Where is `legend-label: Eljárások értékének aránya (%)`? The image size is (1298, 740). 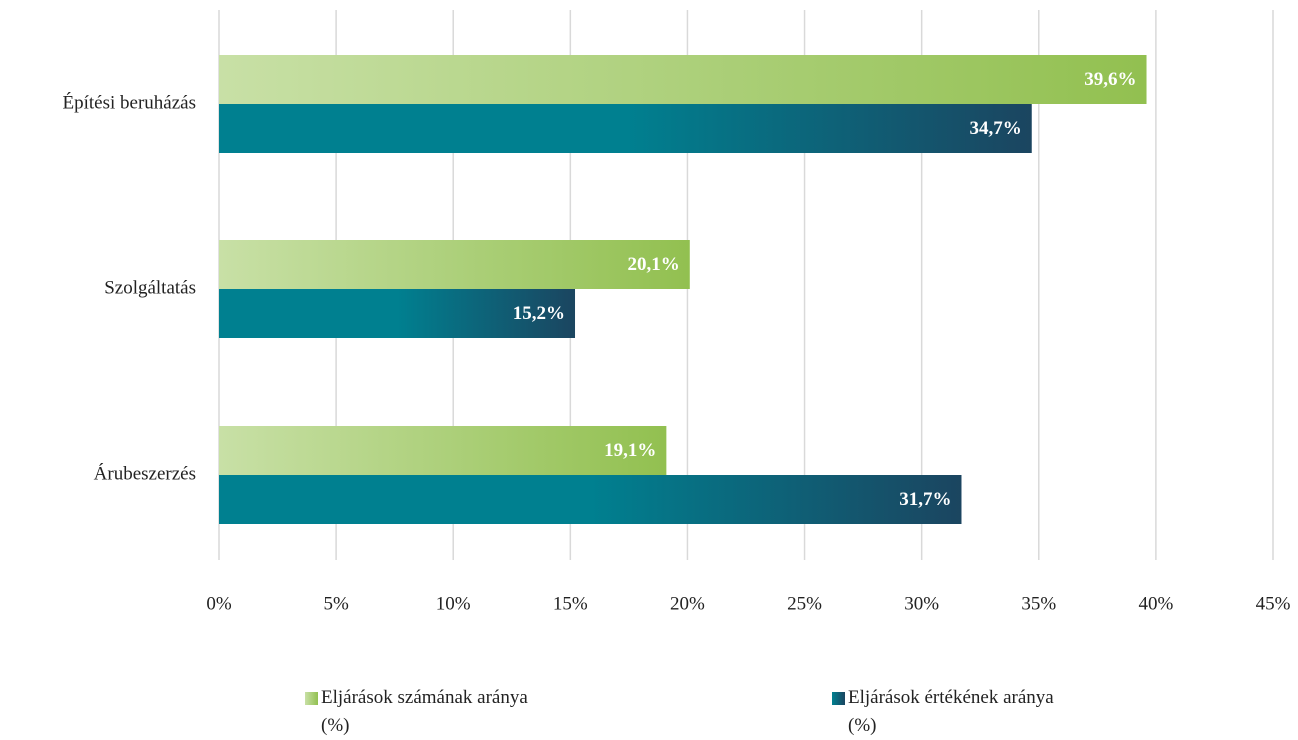
legend-label: Eljárások értékének aránya (%) is located at coordinates (951, 711).